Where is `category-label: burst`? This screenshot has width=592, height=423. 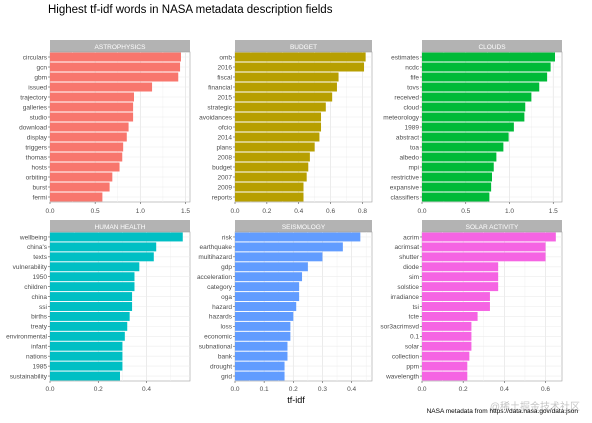
category-label: burst is located at coordinates (40, 187).